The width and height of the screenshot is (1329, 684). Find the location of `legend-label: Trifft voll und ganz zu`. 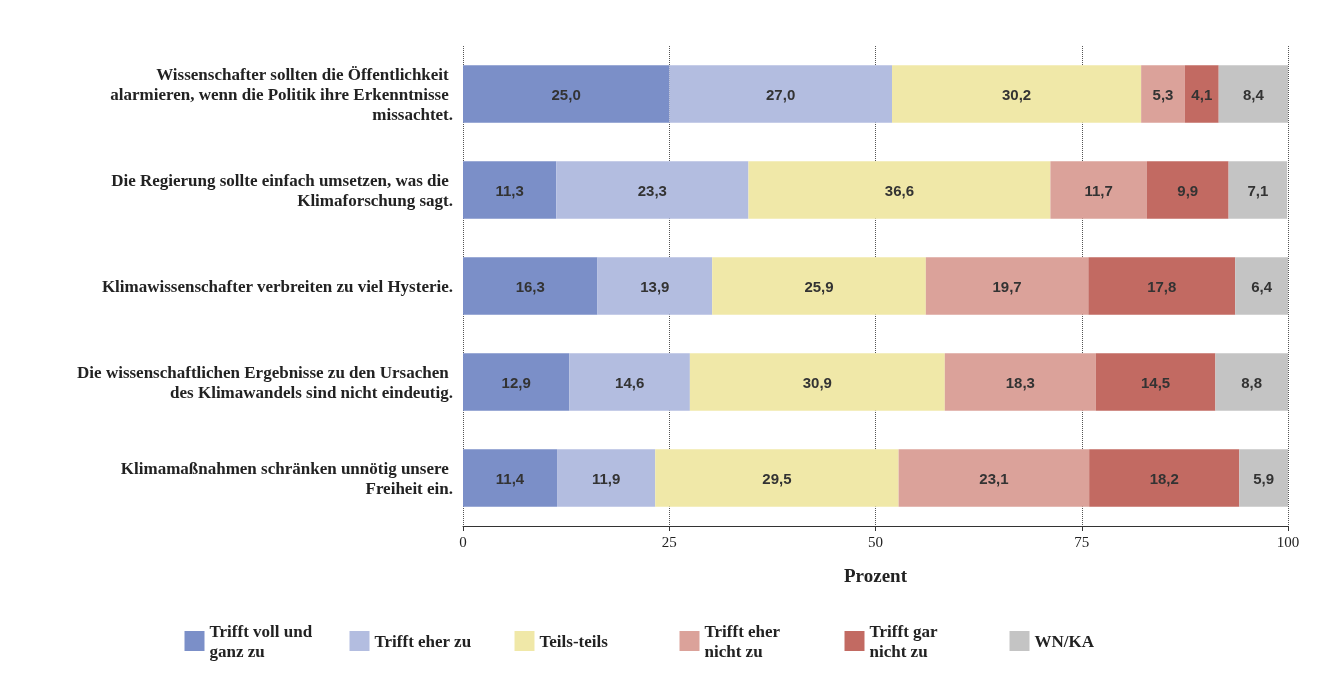

legend-label: Trifft voll und ganz zu is located at coordinates (263, 641).